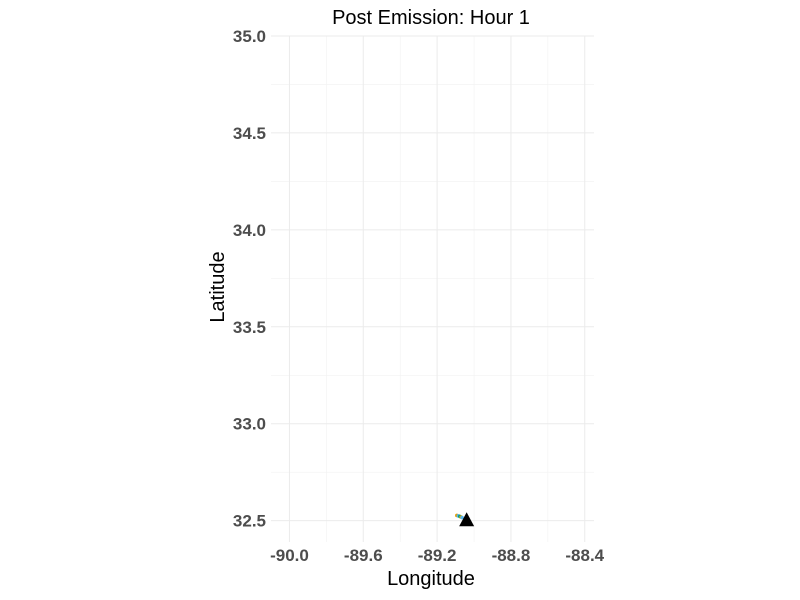 The height and width of the screenshot is (600, 800). What do you see at coordinates (462, 517) in the screenshot?
I see `particle-point` at bounding box center [462, 517].